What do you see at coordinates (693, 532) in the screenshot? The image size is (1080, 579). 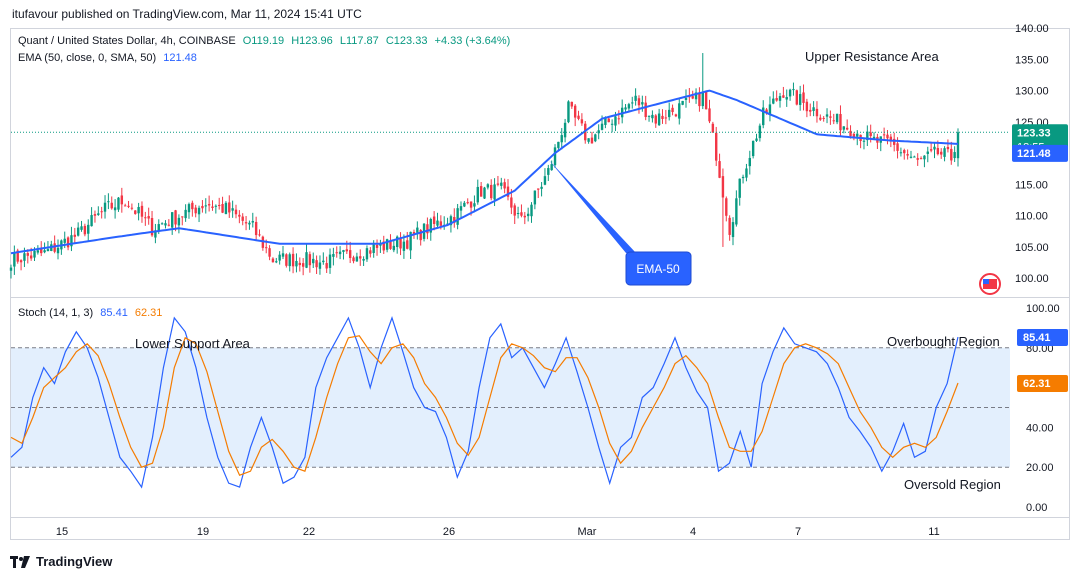 I see `time-axis-tick: 4` at bounding box center [693, 532].